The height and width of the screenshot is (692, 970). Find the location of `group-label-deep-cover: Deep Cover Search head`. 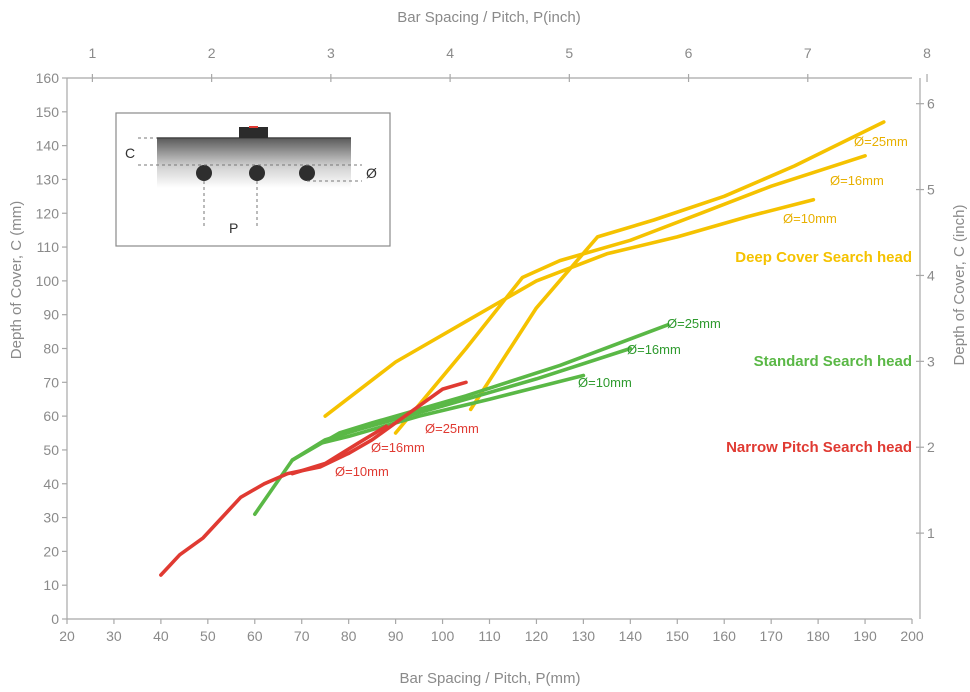

group-label-deep-cover: Deep Cover Search head is located at coordinates (823, 257).